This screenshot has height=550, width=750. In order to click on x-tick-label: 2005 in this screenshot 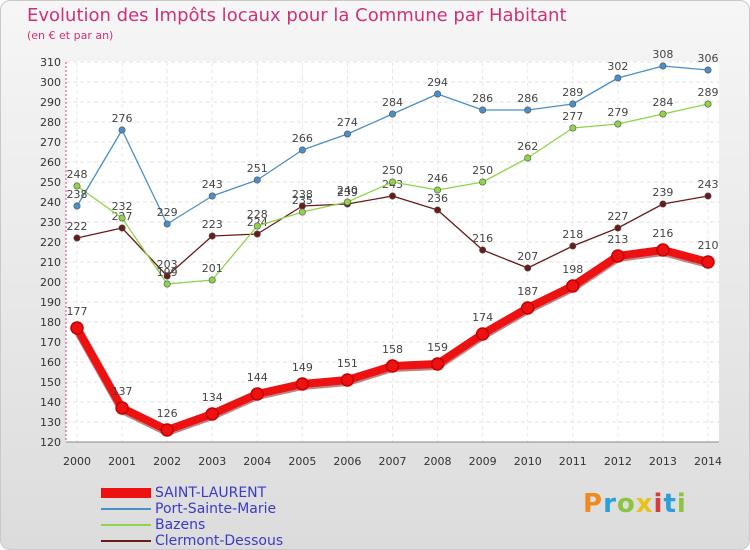, I will do `click(302, 461)`.